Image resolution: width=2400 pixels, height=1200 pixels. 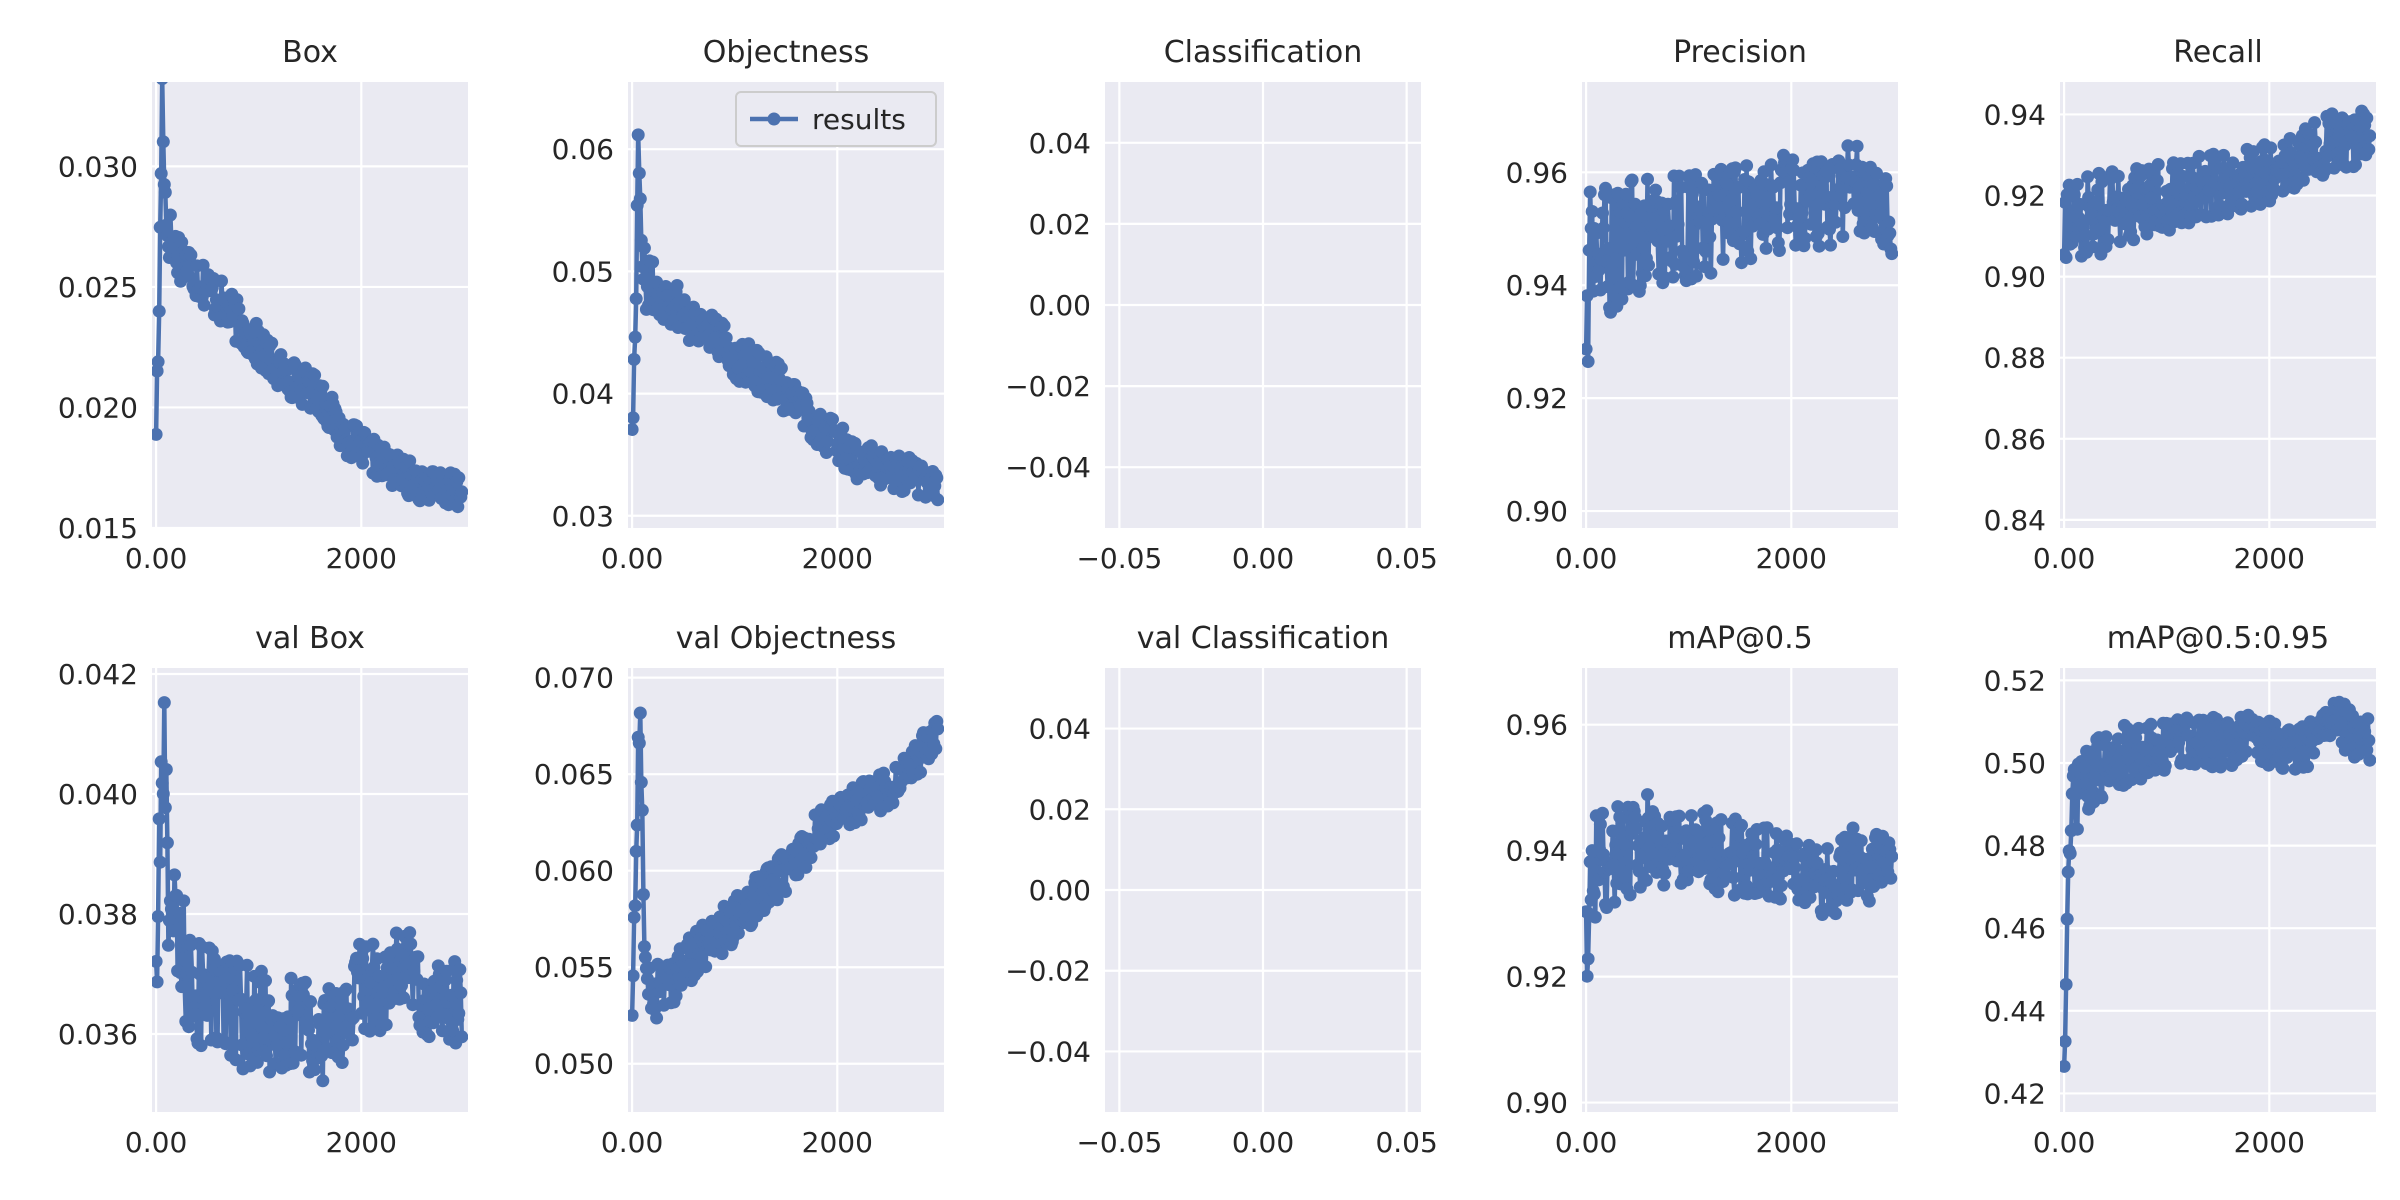 I want to click on y-tick-label: −0.02, so click(x=1048, y=386).